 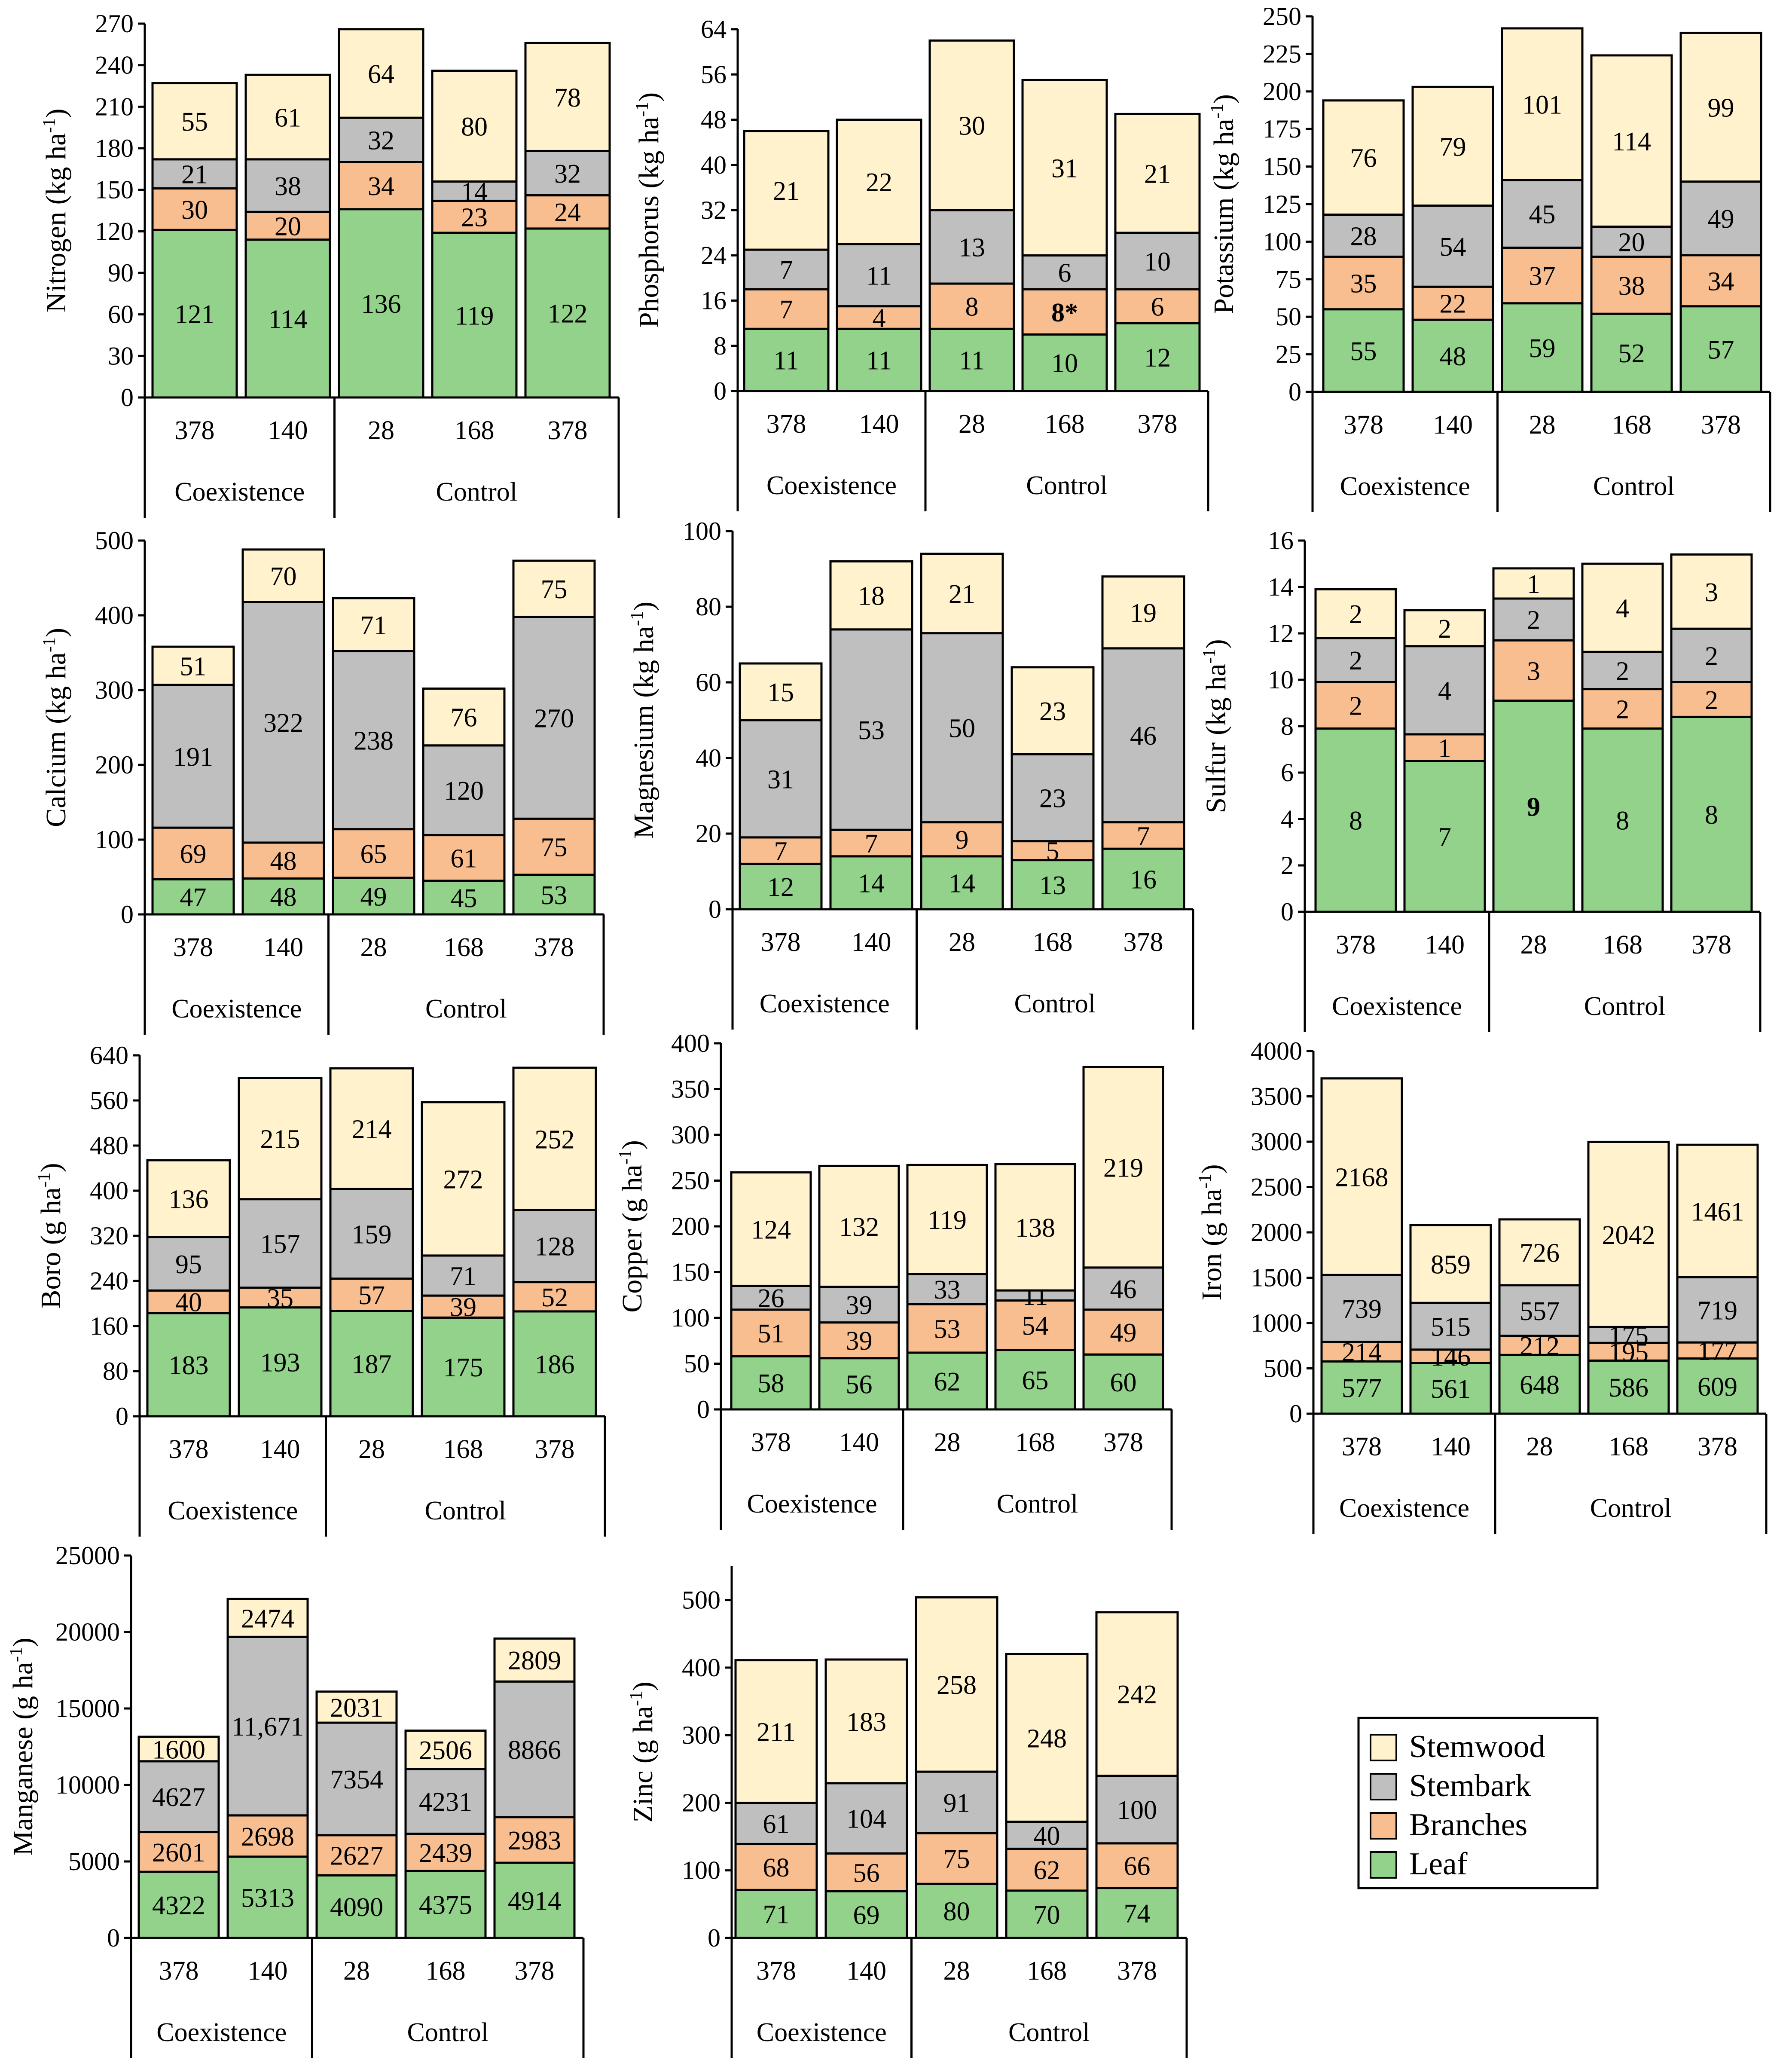 I want to click on y-tick-label: 1500, so click(x=1276, y=1278).